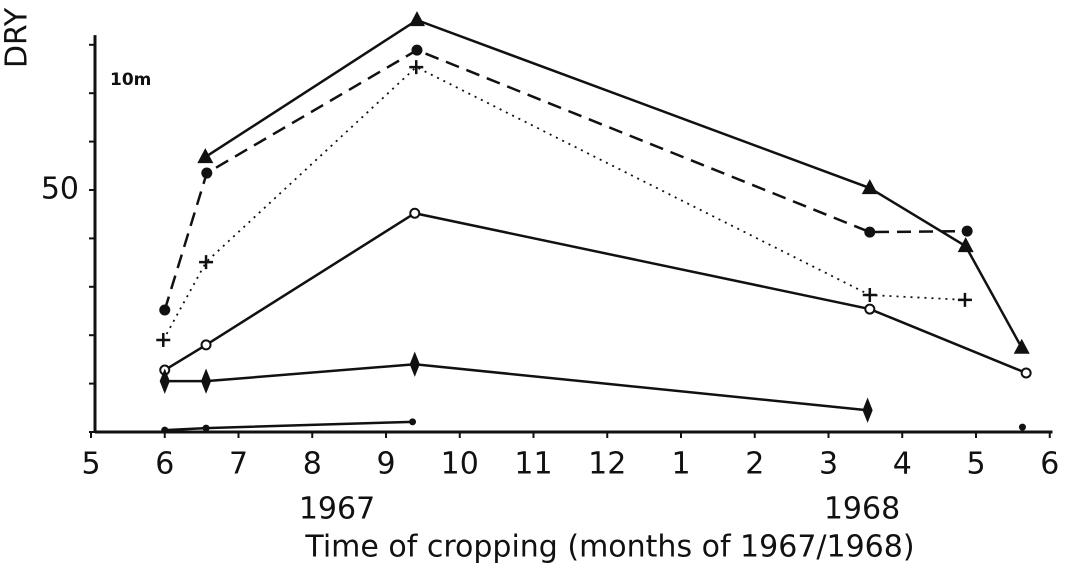  I want to click on annotation: 10m, so click(130, 80).